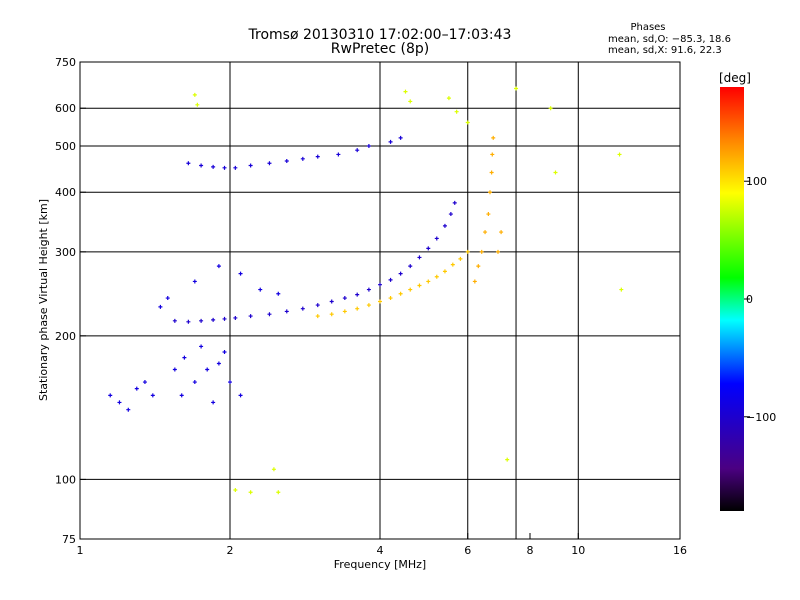 Image resolution: width=800 pixels, height=600 pixels. Describe the element at coordinates (756, 181) in the screenshot. I see `colorbar-tick-label: 100` at that location.